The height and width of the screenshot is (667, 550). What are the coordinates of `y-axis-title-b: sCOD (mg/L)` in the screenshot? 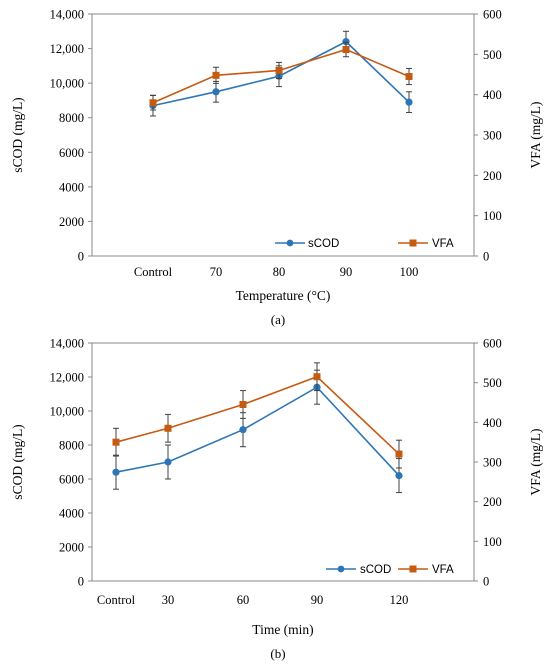 It's located at (17, 461).